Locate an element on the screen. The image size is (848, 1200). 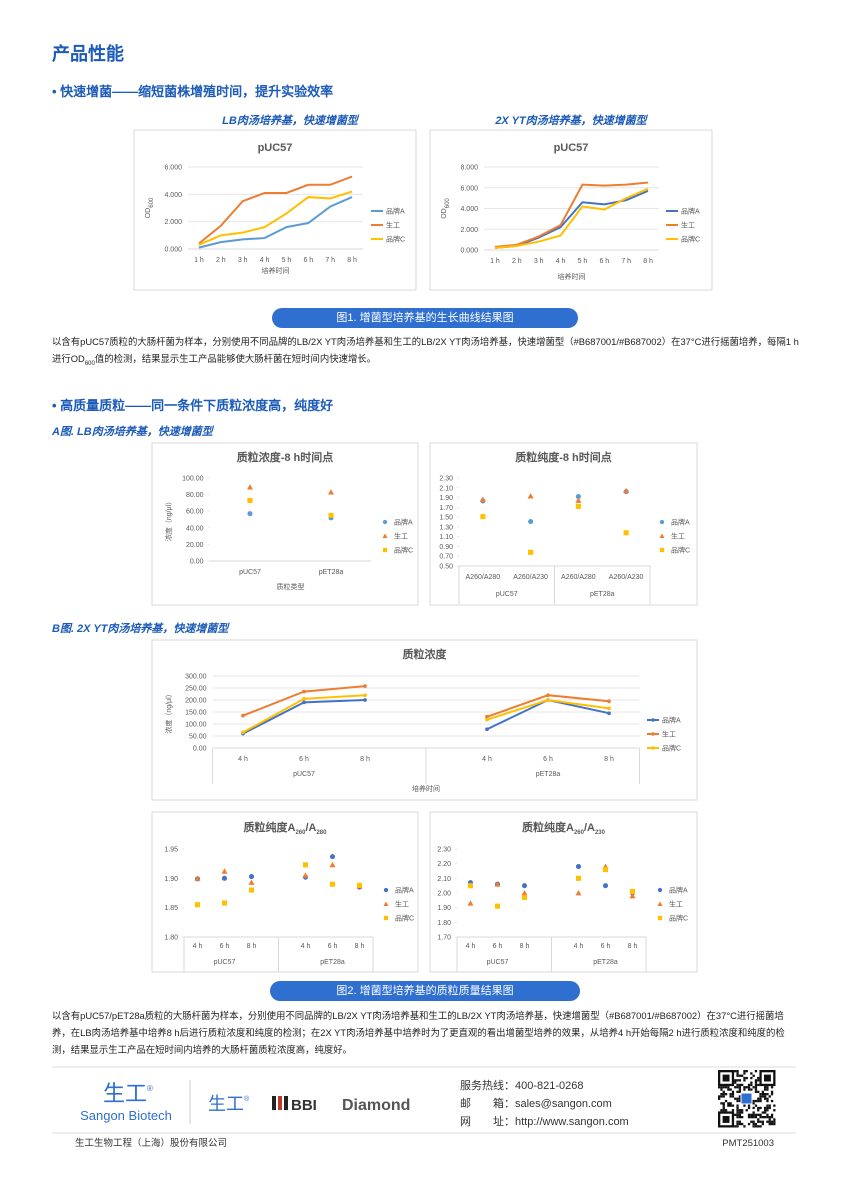
chart-title-part: pUC57 is located at coordinates (571, 148).